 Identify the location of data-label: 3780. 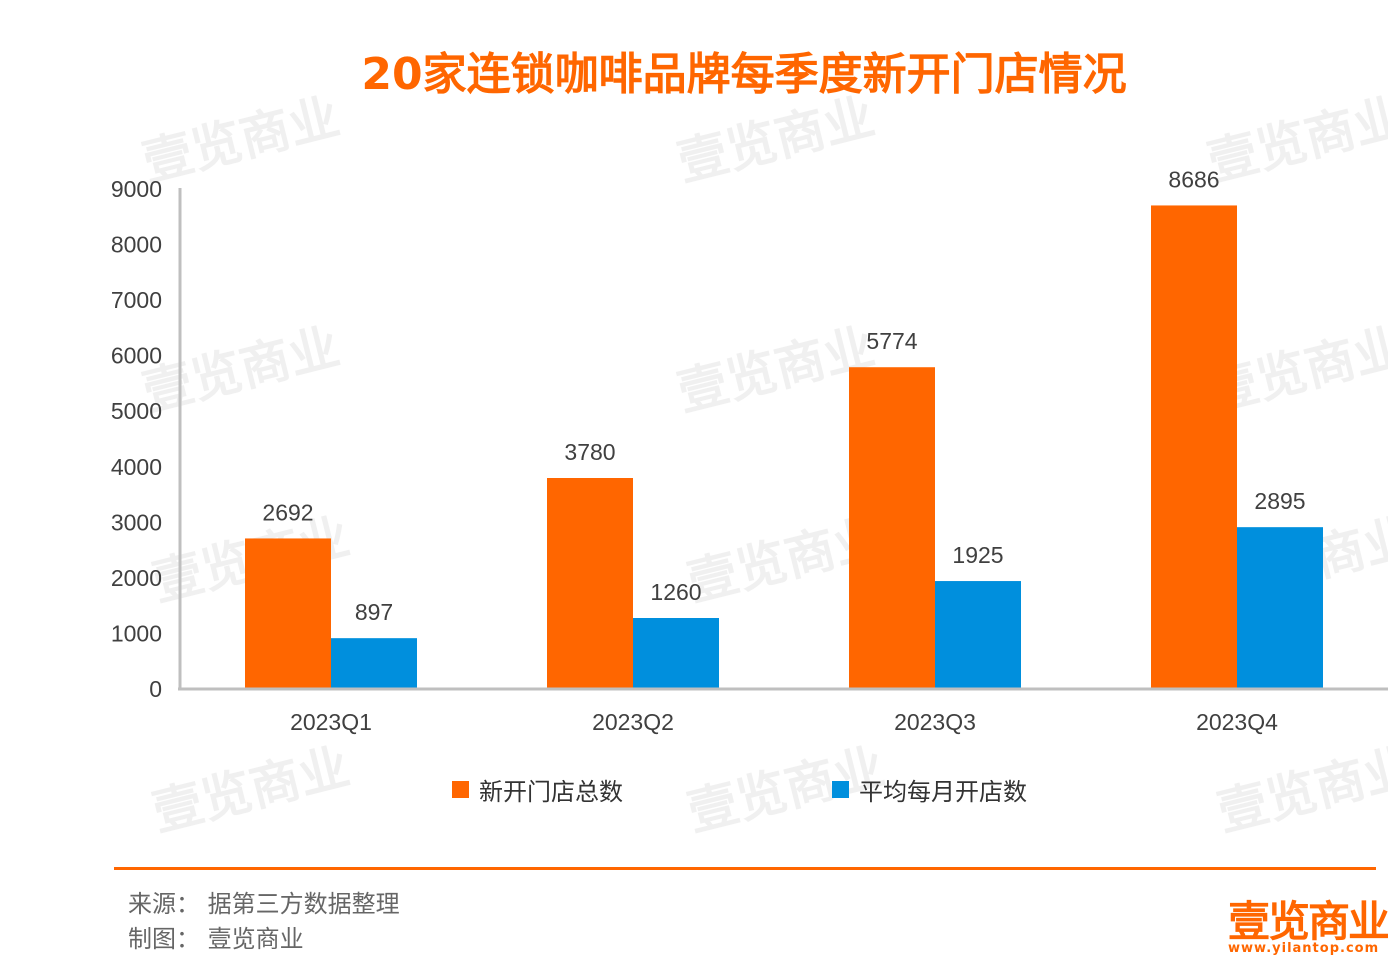
(589, 452).